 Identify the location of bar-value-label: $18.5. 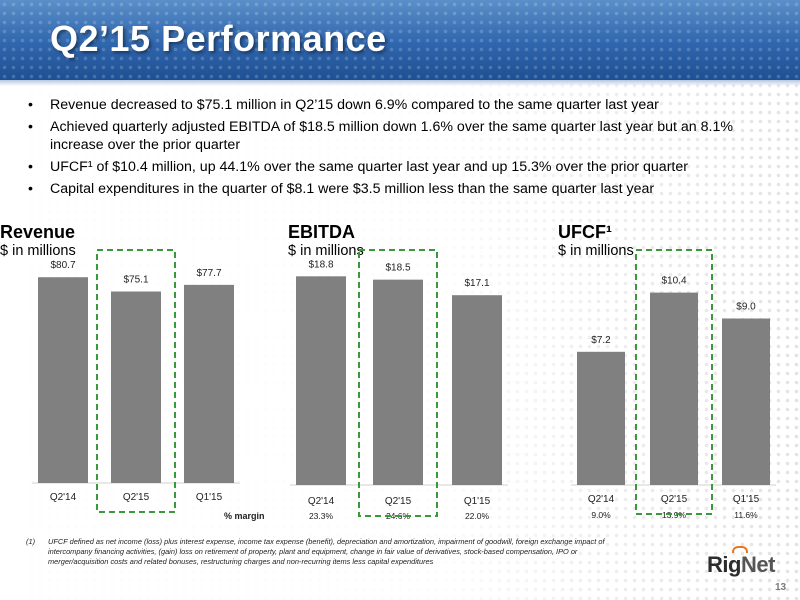
(397, 268).